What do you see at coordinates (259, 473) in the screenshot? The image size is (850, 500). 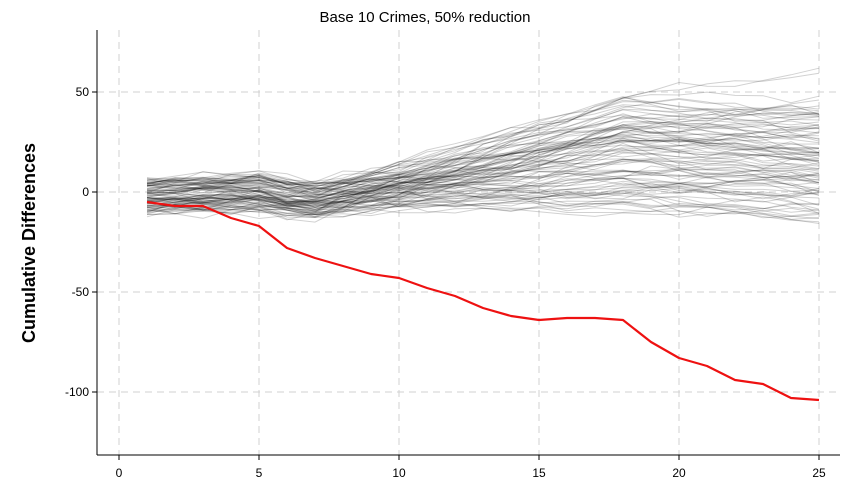 I see `x-tick-label: 5` at bounding box center [259, 473].